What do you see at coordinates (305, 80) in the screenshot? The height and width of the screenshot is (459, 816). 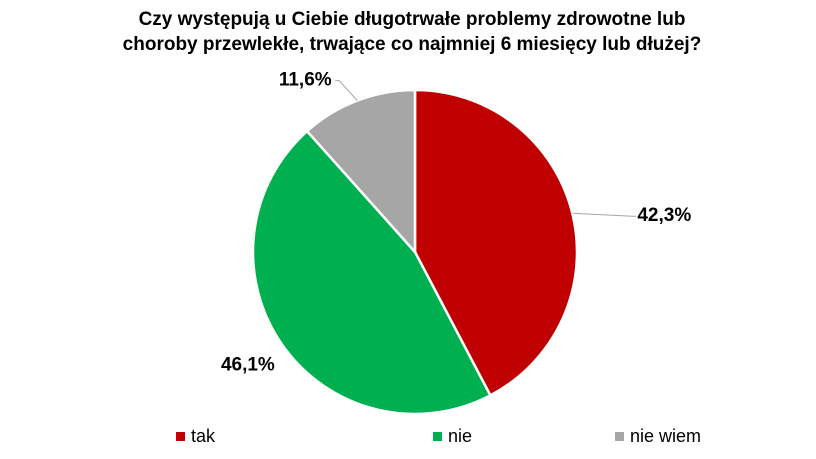 I see `data-label: 11,6%` at bounding box center [305, 80].